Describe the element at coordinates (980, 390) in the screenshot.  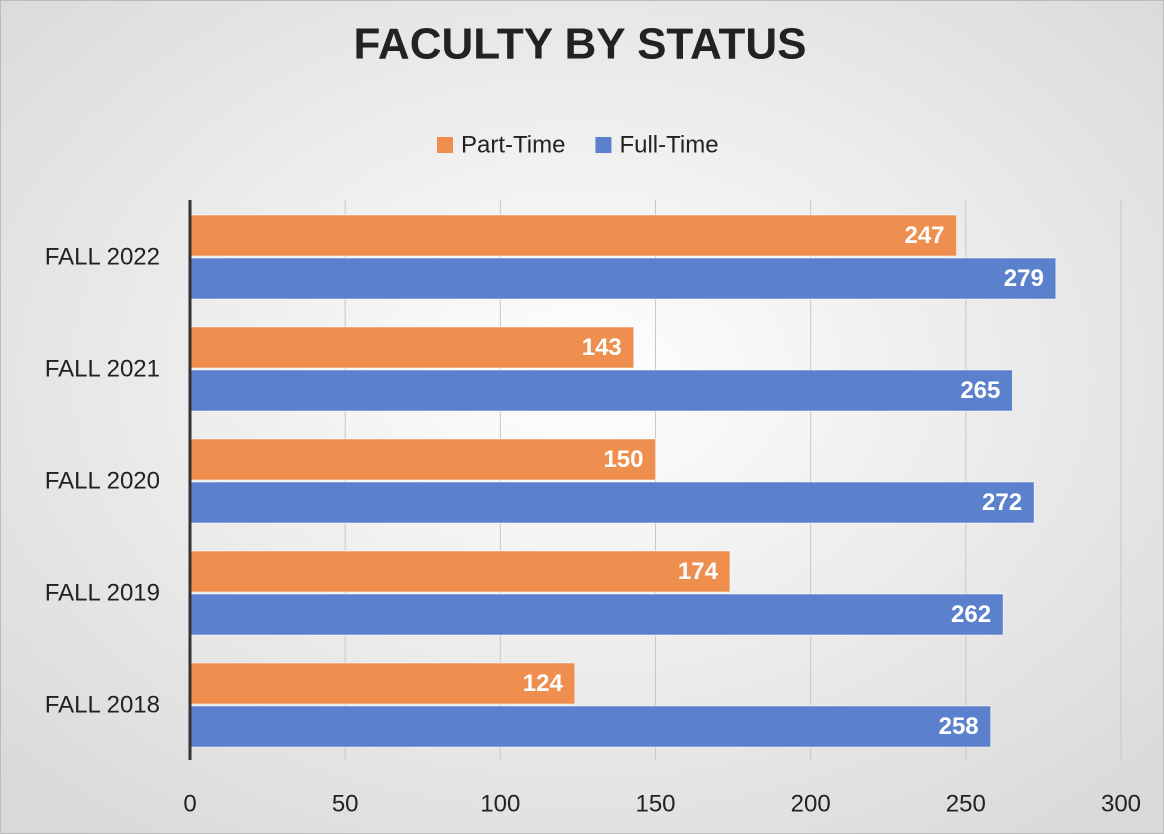
I see `data-label: 265` at that location.